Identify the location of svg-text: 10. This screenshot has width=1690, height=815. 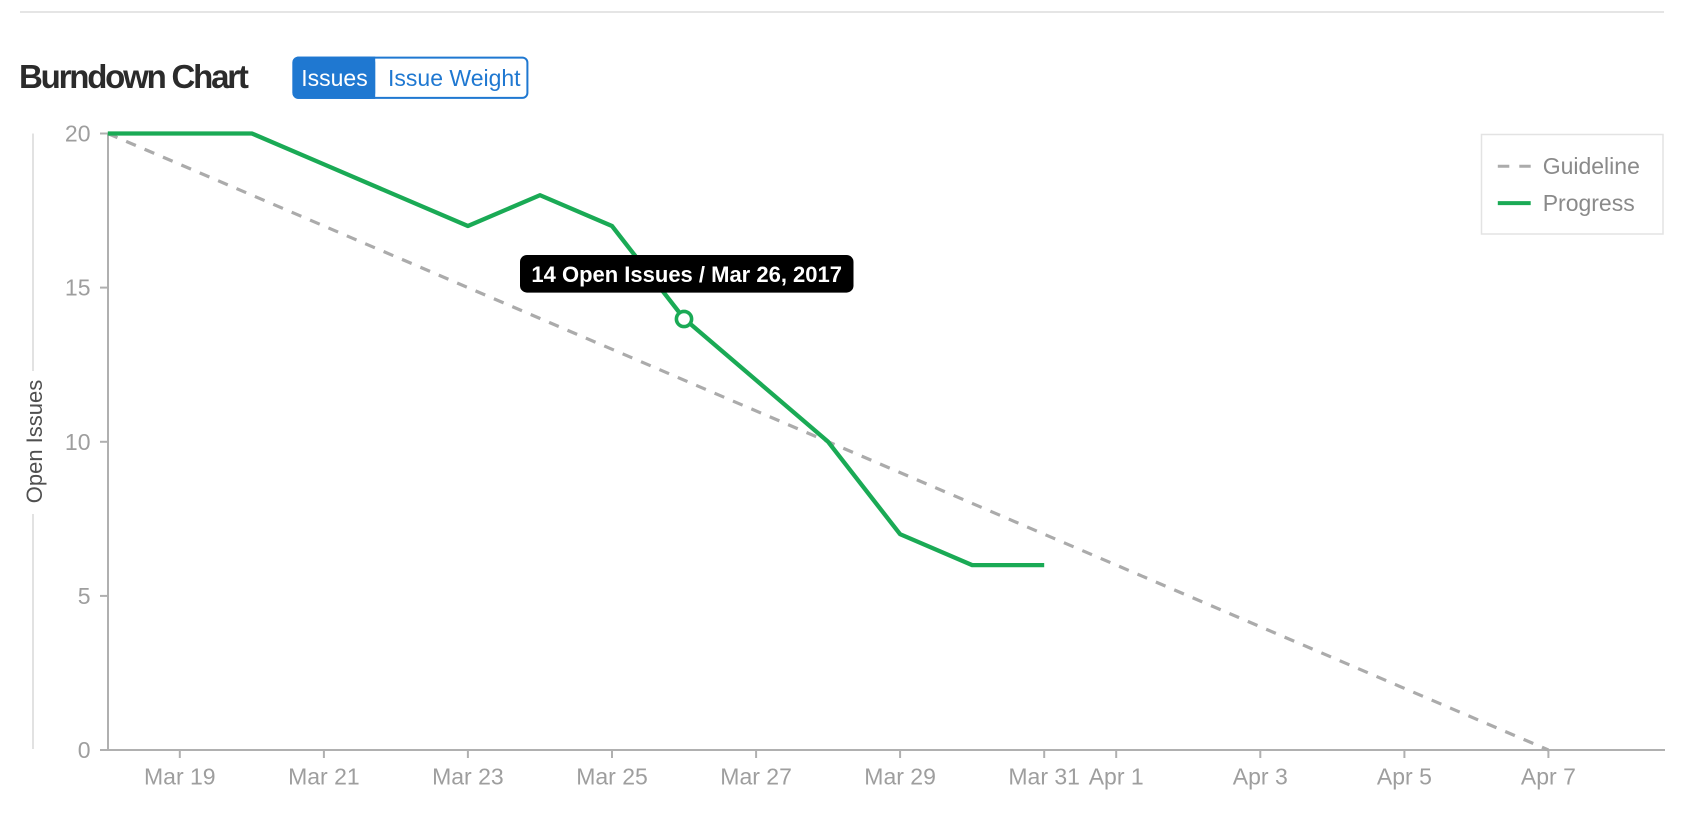
(78, 442).